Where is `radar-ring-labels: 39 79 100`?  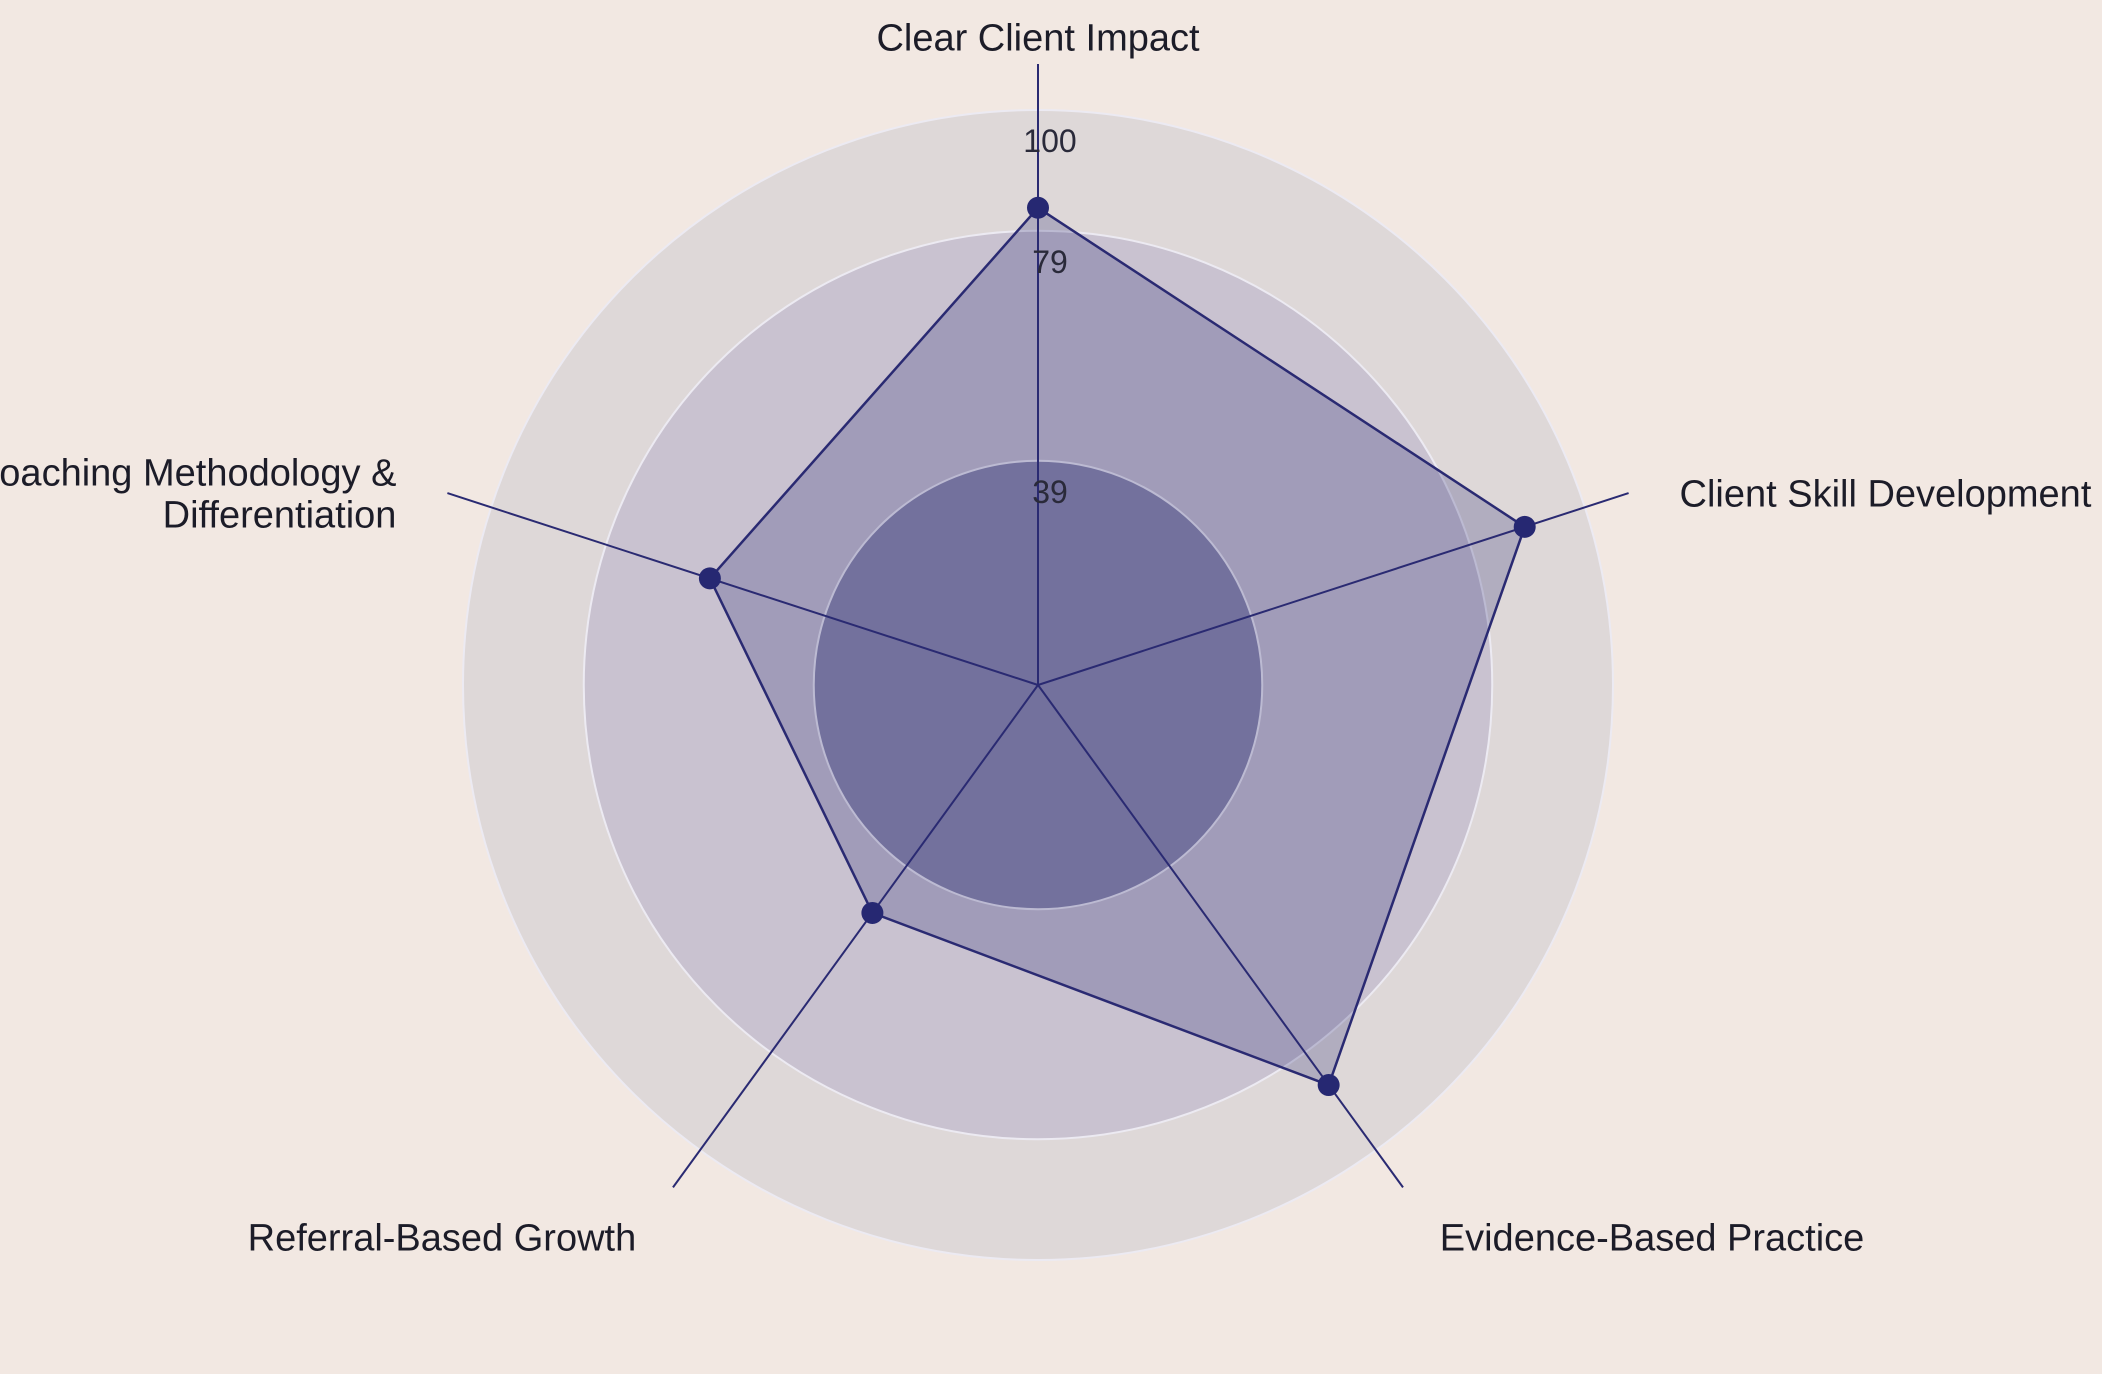 radar-ring-labels: 39 79 100 is located at coordinates (1049, 316).